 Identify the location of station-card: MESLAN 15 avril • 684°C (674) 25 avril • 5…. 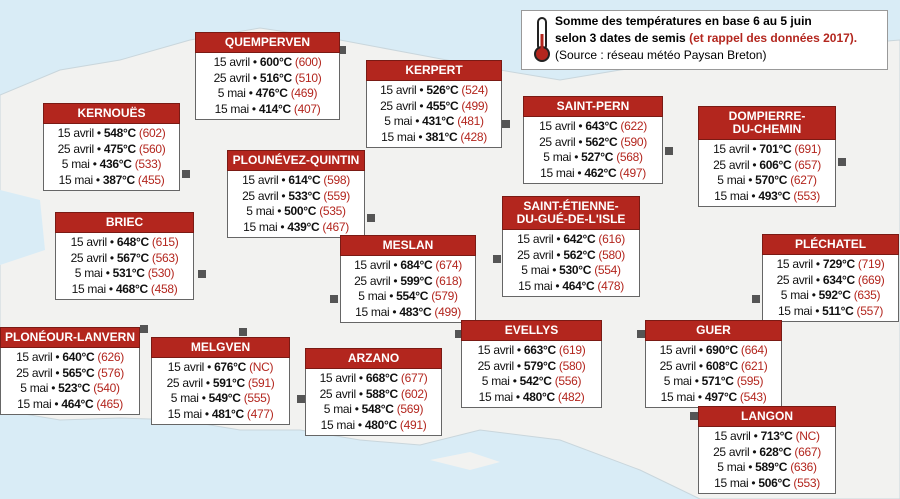
(408, 279).